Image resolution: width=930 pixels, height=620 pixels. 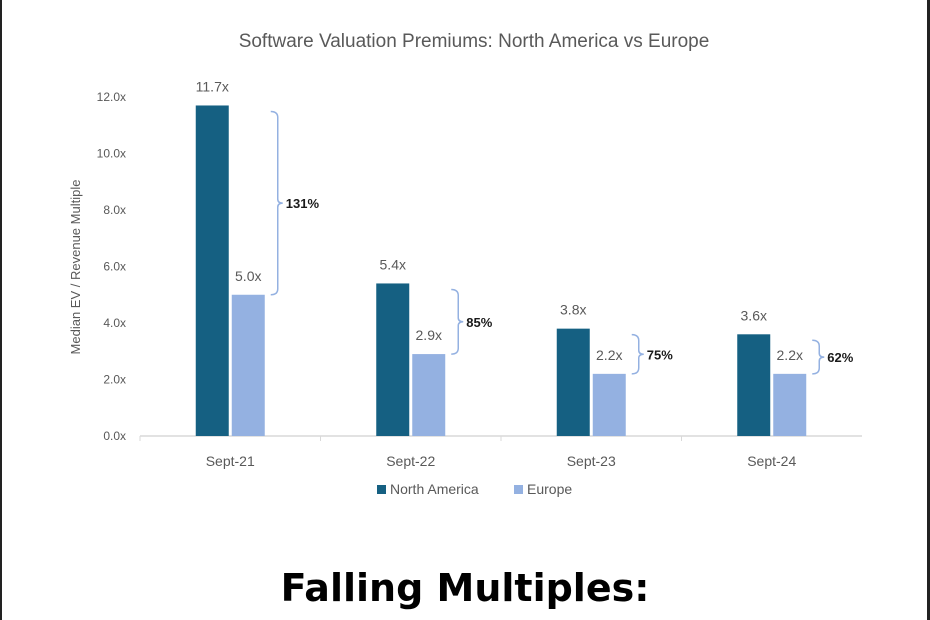 I want to click on y-tick-label: 8.0x, so click(x=114, y=210).